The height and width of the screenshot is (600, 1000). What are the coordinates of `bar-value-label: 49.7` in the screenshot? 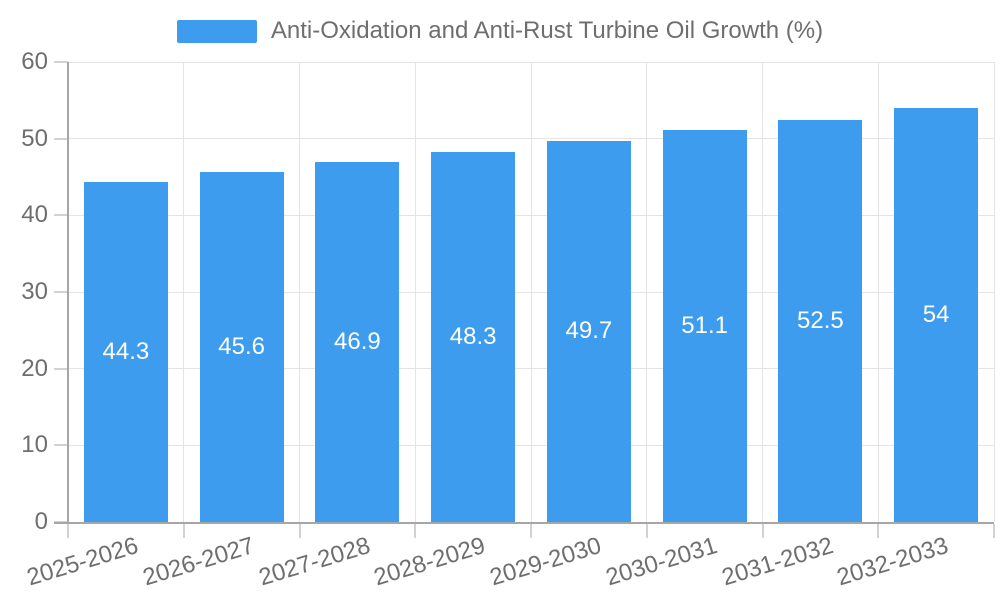 It's located at (589, 331).